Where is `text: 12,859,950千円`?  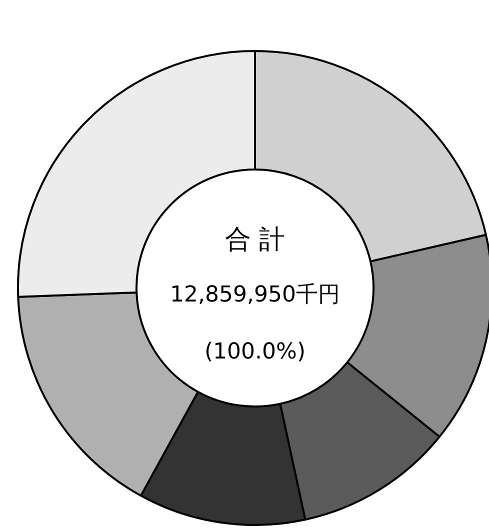 text: 12,859,950千円 is located at coordinates (255, 295).